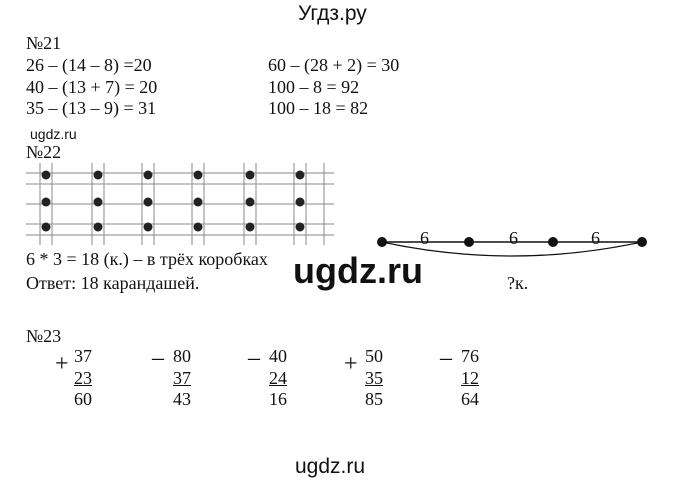 The width and height of the screenshot is (680, 484). Describe the element at coordinates (374, 356) in the screenshot. I see `col4-a: 50` at that location.